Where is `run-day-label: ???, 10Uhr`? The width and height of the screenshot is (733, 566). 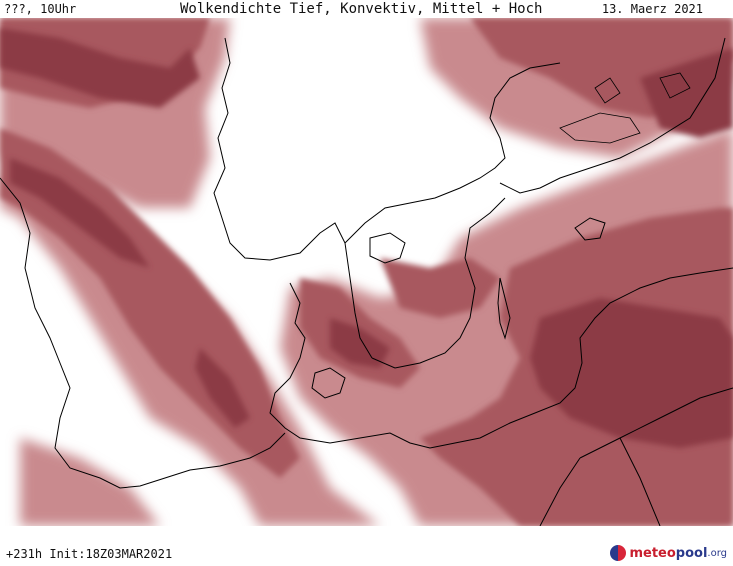 run-day-label: ???, 10Uhr is located at coordinates (40, 9).